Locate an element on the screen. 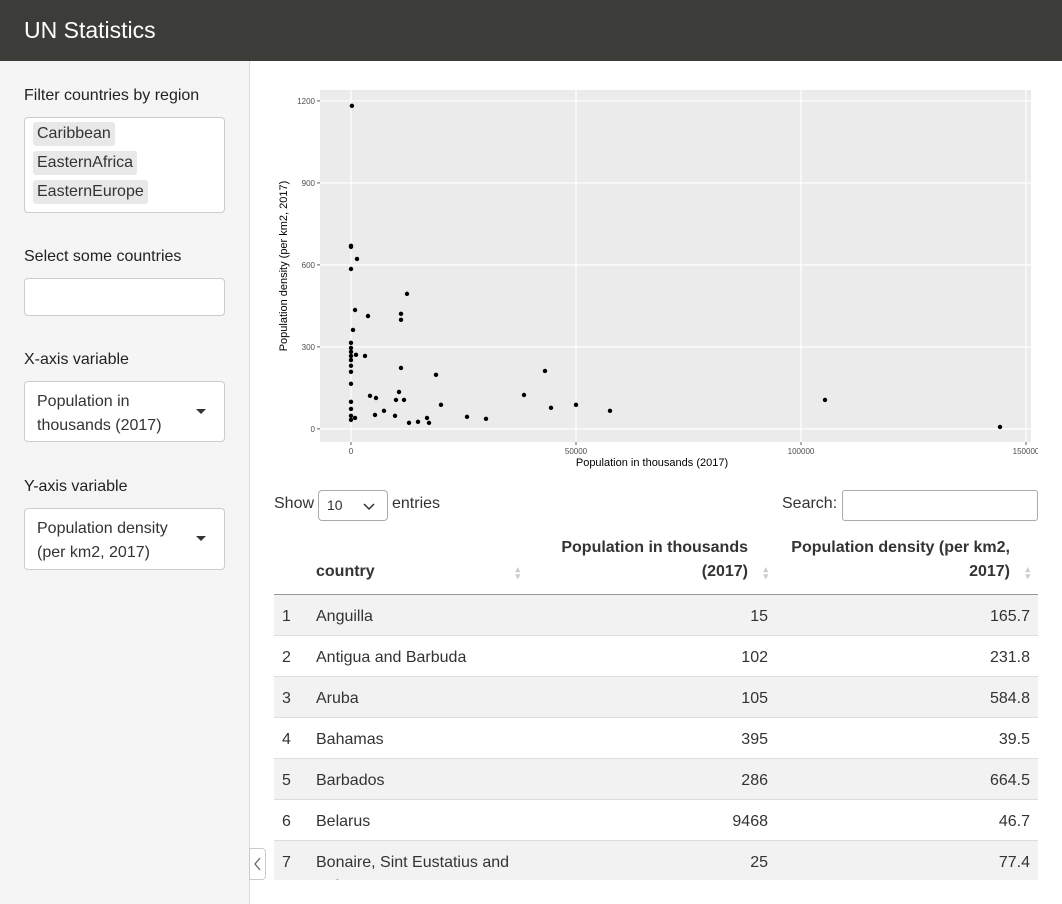 The width and height of the screenshot is (1062, 904). app-title: UN Statistics is located at coordinates (531, 30).